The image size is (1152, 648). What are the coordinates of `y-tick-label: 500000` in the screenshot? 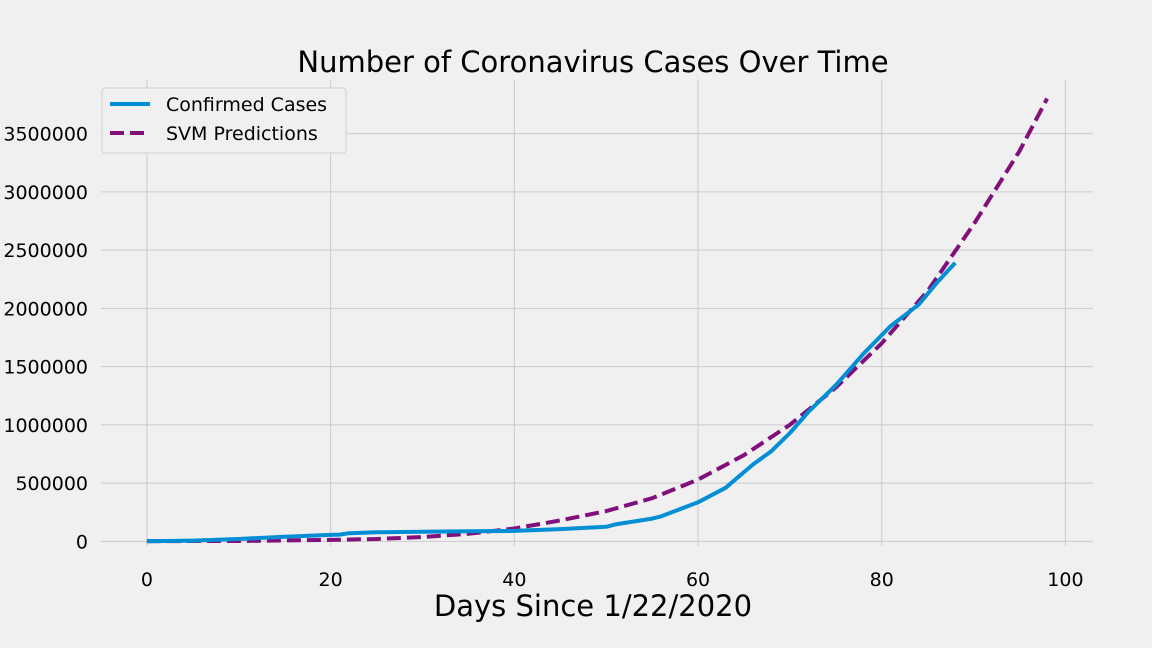 It's located at (51, 484).